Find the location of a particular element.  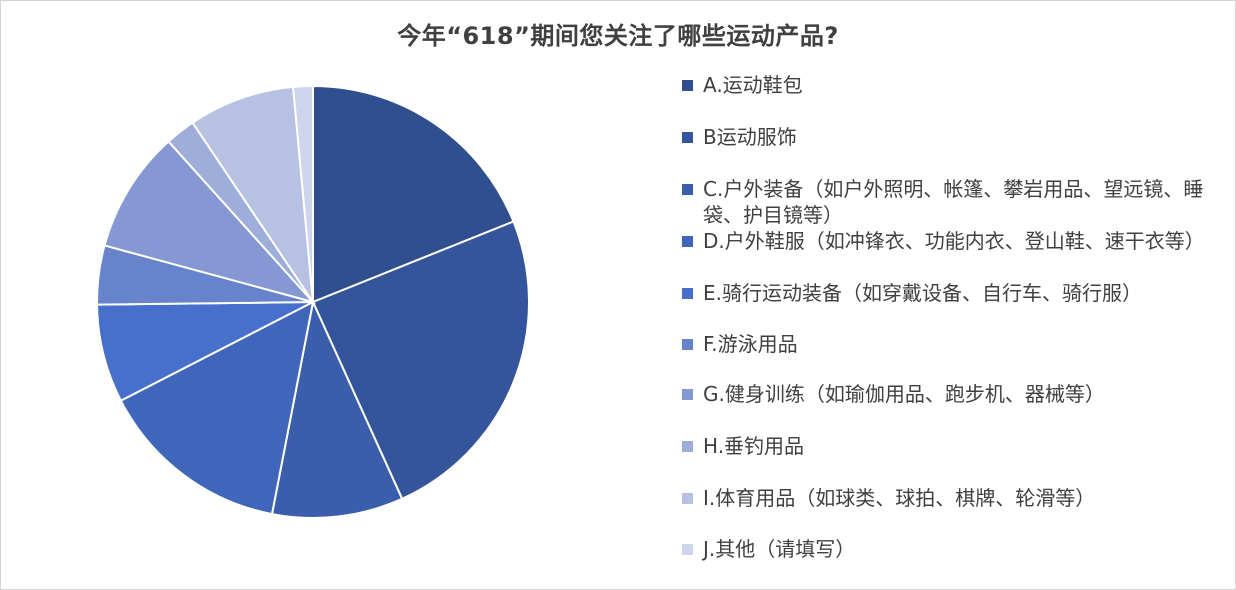

pie-slice-g is located at coordinates (210, 222).